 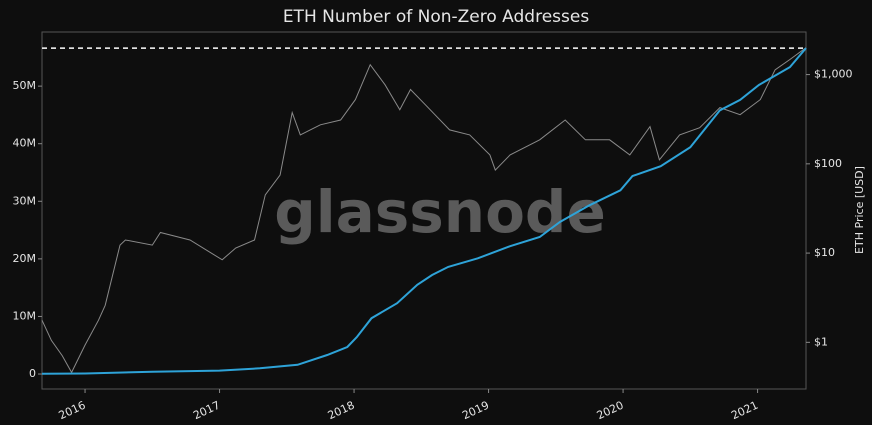 I want to click on y-tick-label: 40M, so click(x=25, y=143).